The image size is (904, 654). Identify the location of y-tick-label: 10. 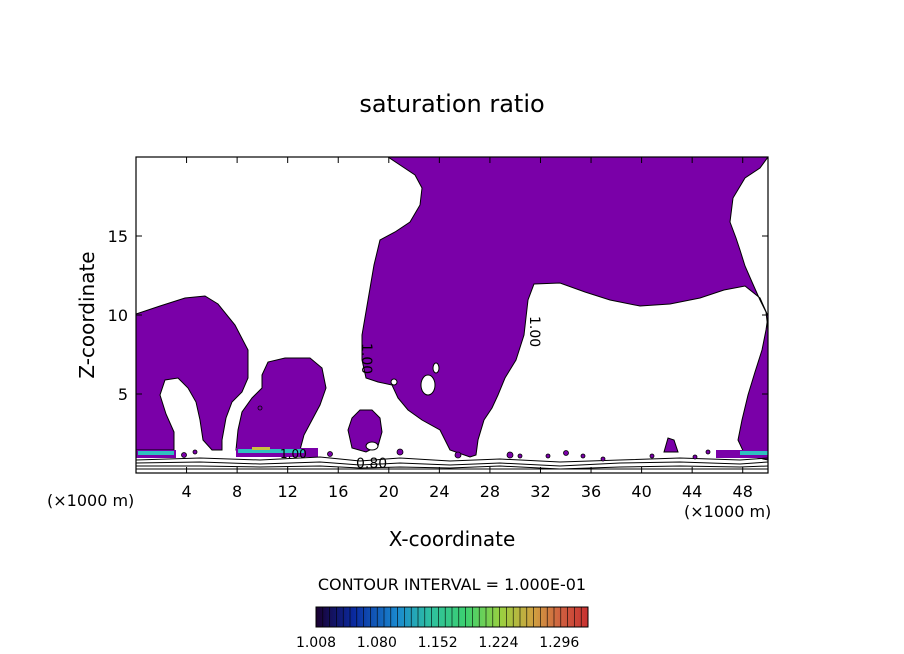
(118, 315).